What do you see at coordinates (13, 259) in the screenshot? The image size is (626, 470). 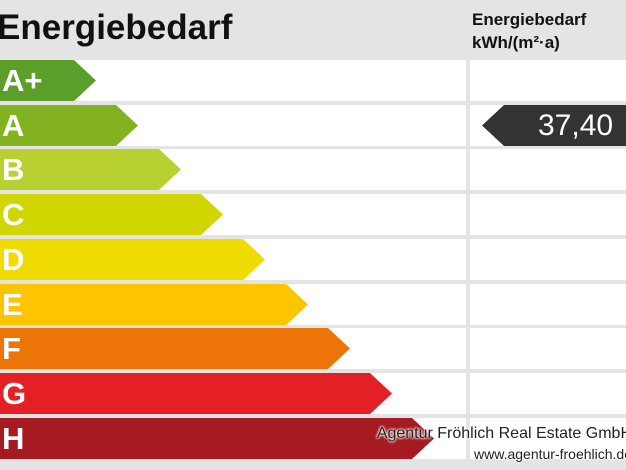 I see `energy-class-label: D` at bounding box center [13, 259].